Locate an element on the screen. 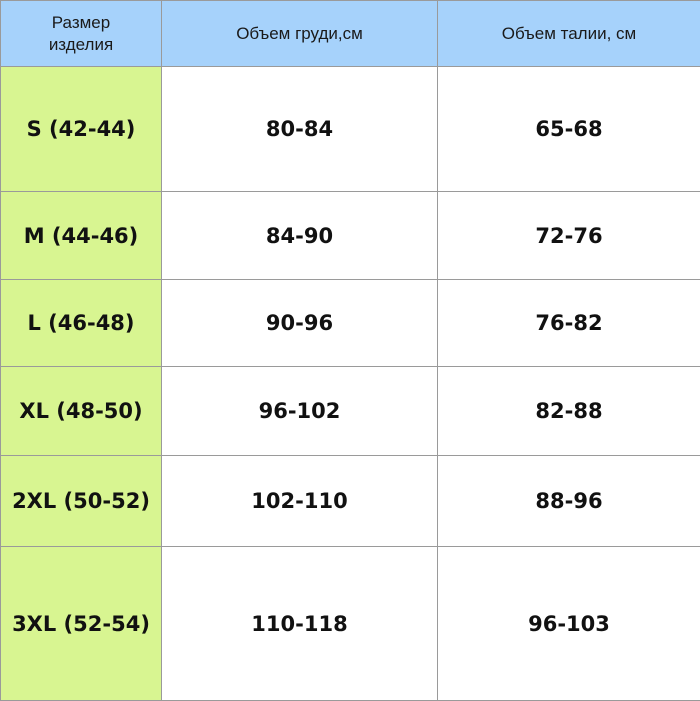  waist-cell: 96-103 is located at coordinates (569, 624).